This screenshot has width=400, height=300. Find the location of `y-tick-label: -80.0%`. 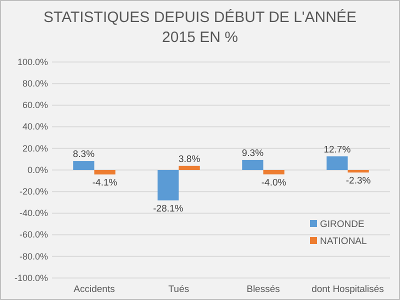

y-tick-label: -80.0% is located at coordinates (33, 256).